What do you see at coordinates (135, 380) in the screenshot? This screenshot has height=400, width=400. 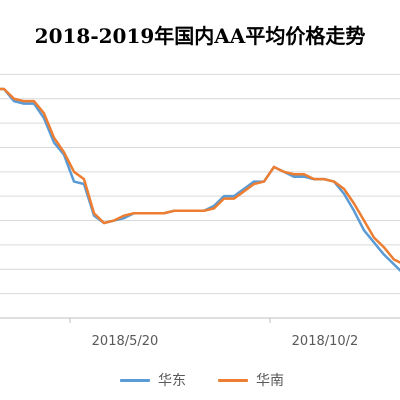 I see `legend-swatch-east` at bounding box center [135, 380].